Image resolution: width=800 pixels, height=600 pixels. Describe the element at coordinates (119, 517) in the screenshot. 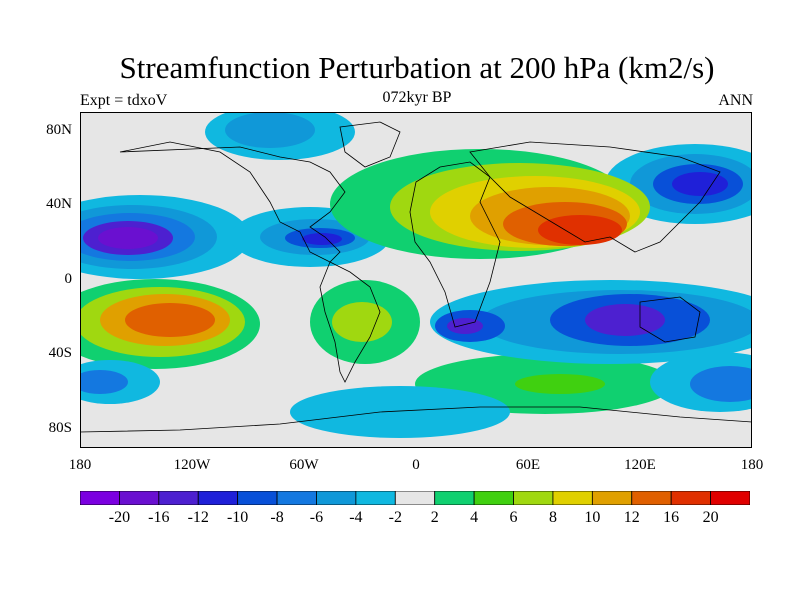

I see `colorbar-label: -20` at that location.